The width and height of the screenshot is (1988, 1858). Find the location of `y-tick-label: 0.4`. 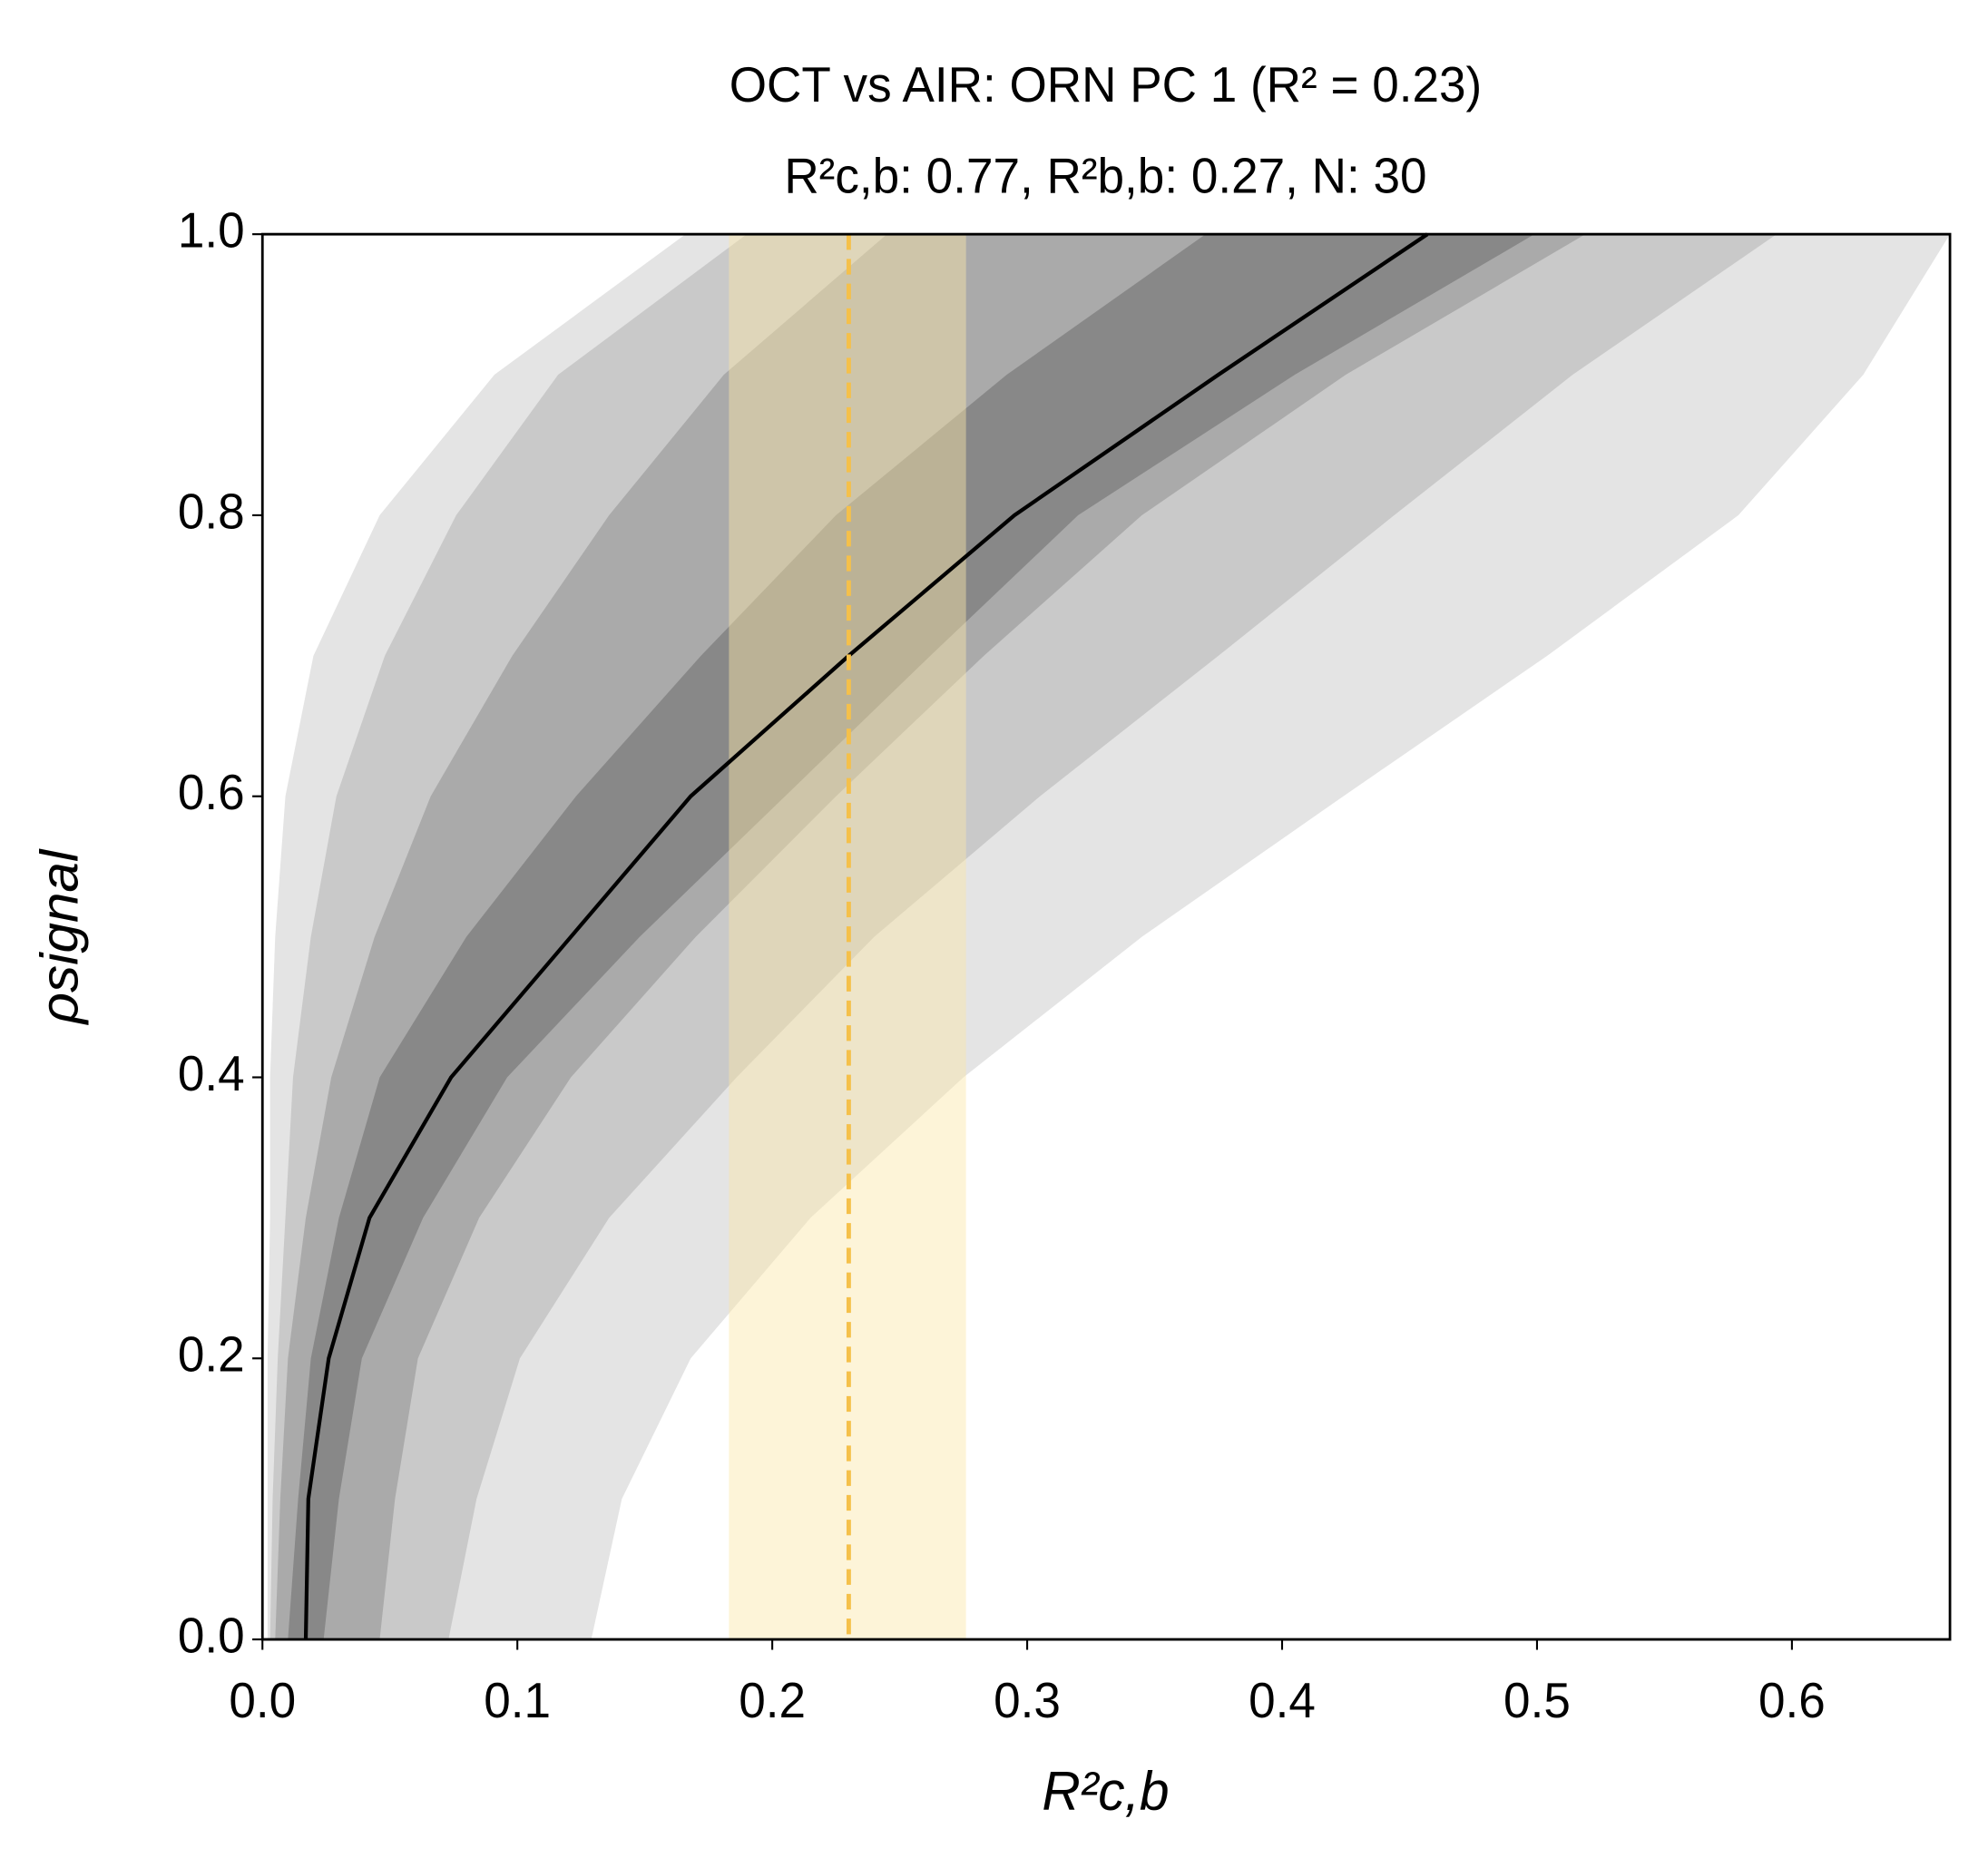

y-tick-label: 0.4 is located at coordinates (211, 1073).